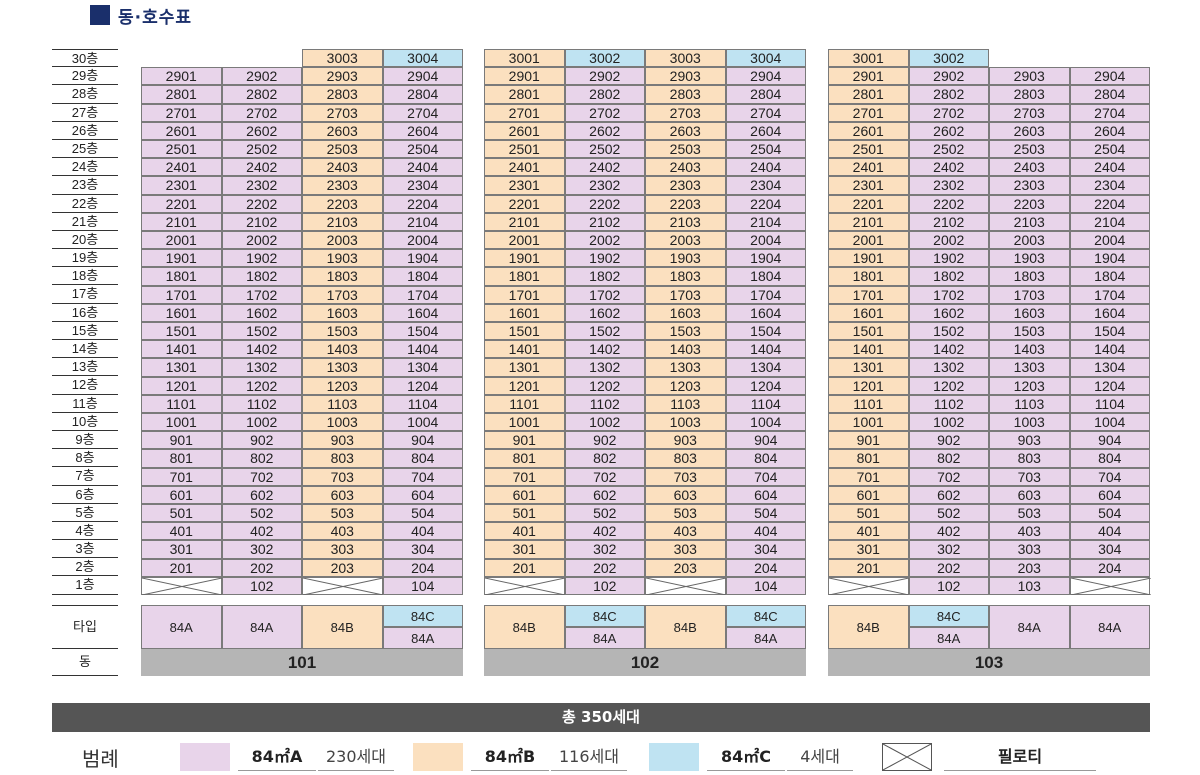 This screenshot has width=1200, height=775. What do you see at coordinates (422, 403) in the screenshot?
I see `unit-cell: 1104` at bounding box center [422, 403].